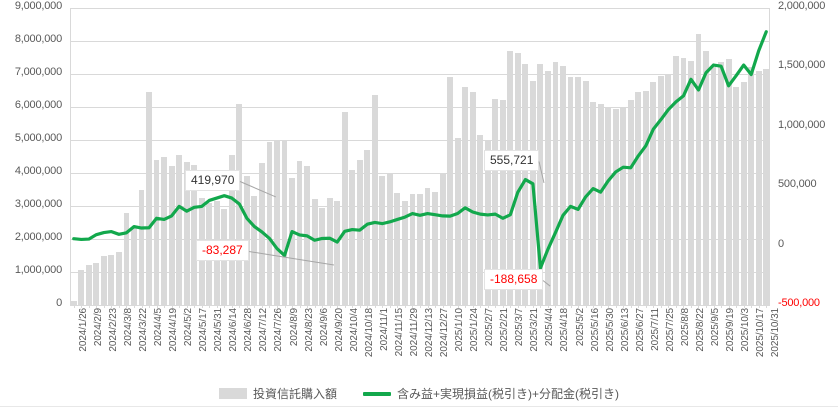  What do you see at coordinates (204, 330) in the screenshot?
I see `x-axis-tick-label: 2024/5/17` at bounding box center [204, 330].